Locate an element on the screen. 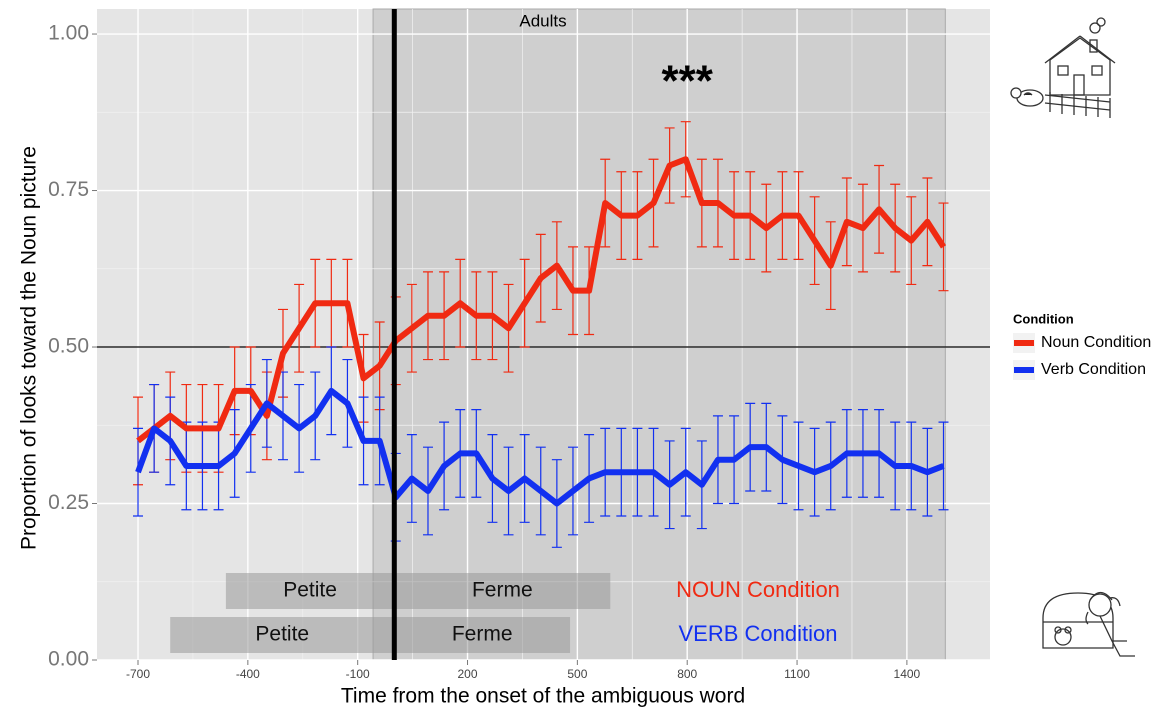 Image resolution: width=1169 pixels, height=713 pixels. y-tick-label: 0.50 is located at coordinates (68, 346).